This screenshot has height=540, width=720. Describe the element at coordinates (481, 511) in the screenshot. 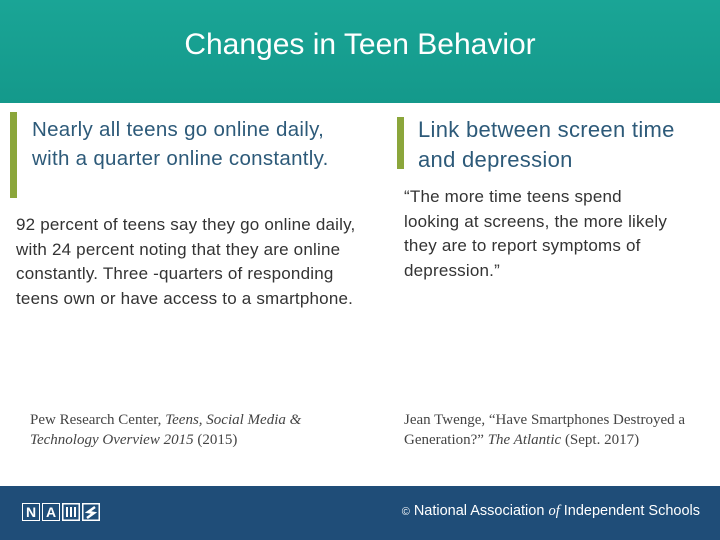

I see `org-text: National Association` at that location.